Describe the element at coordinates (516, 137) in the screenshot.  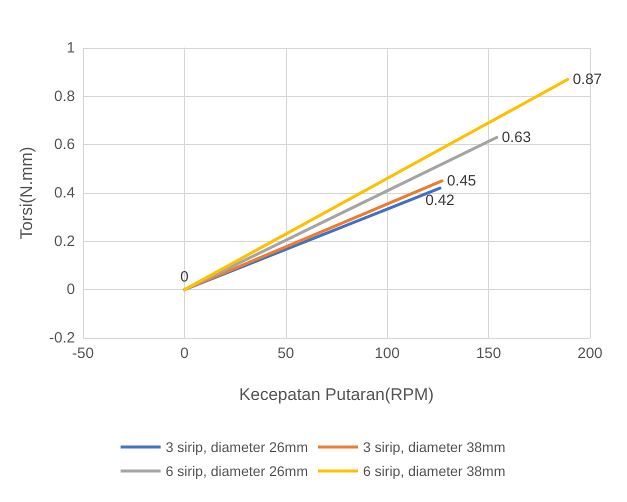
I see `data-label: 0.63` at that location.